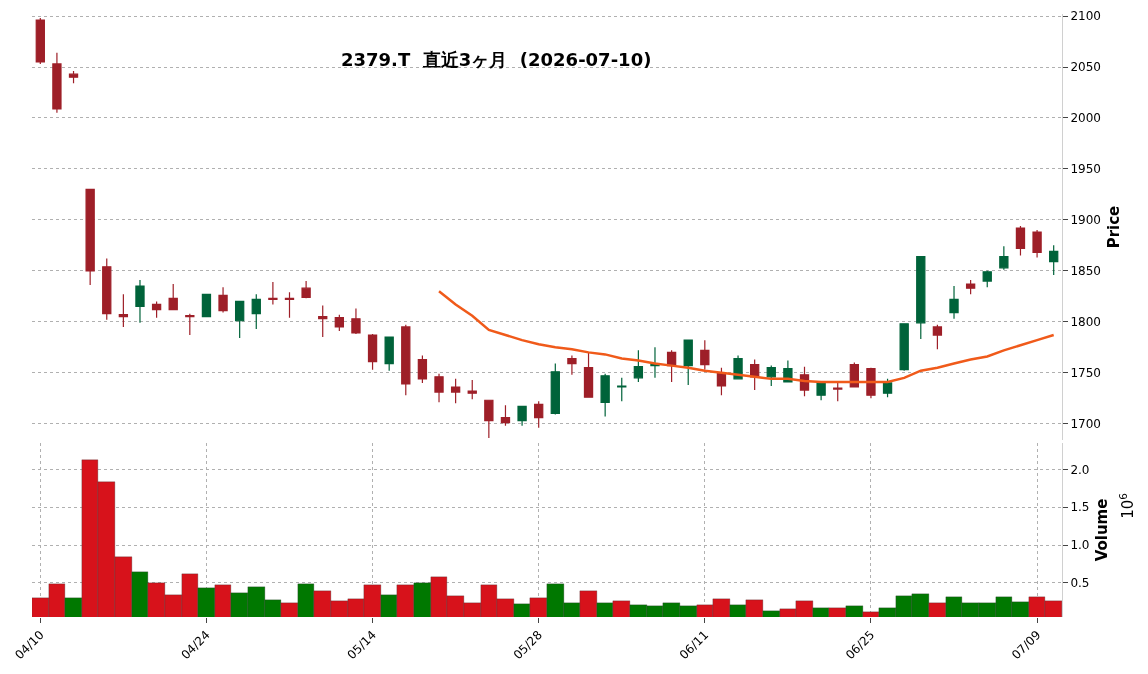 The height and width of the screenshot is (674, 1148). Describe the element at coordinates (1085, 271) in the screenshot. I see `y-tick-label: 1850` at that location.